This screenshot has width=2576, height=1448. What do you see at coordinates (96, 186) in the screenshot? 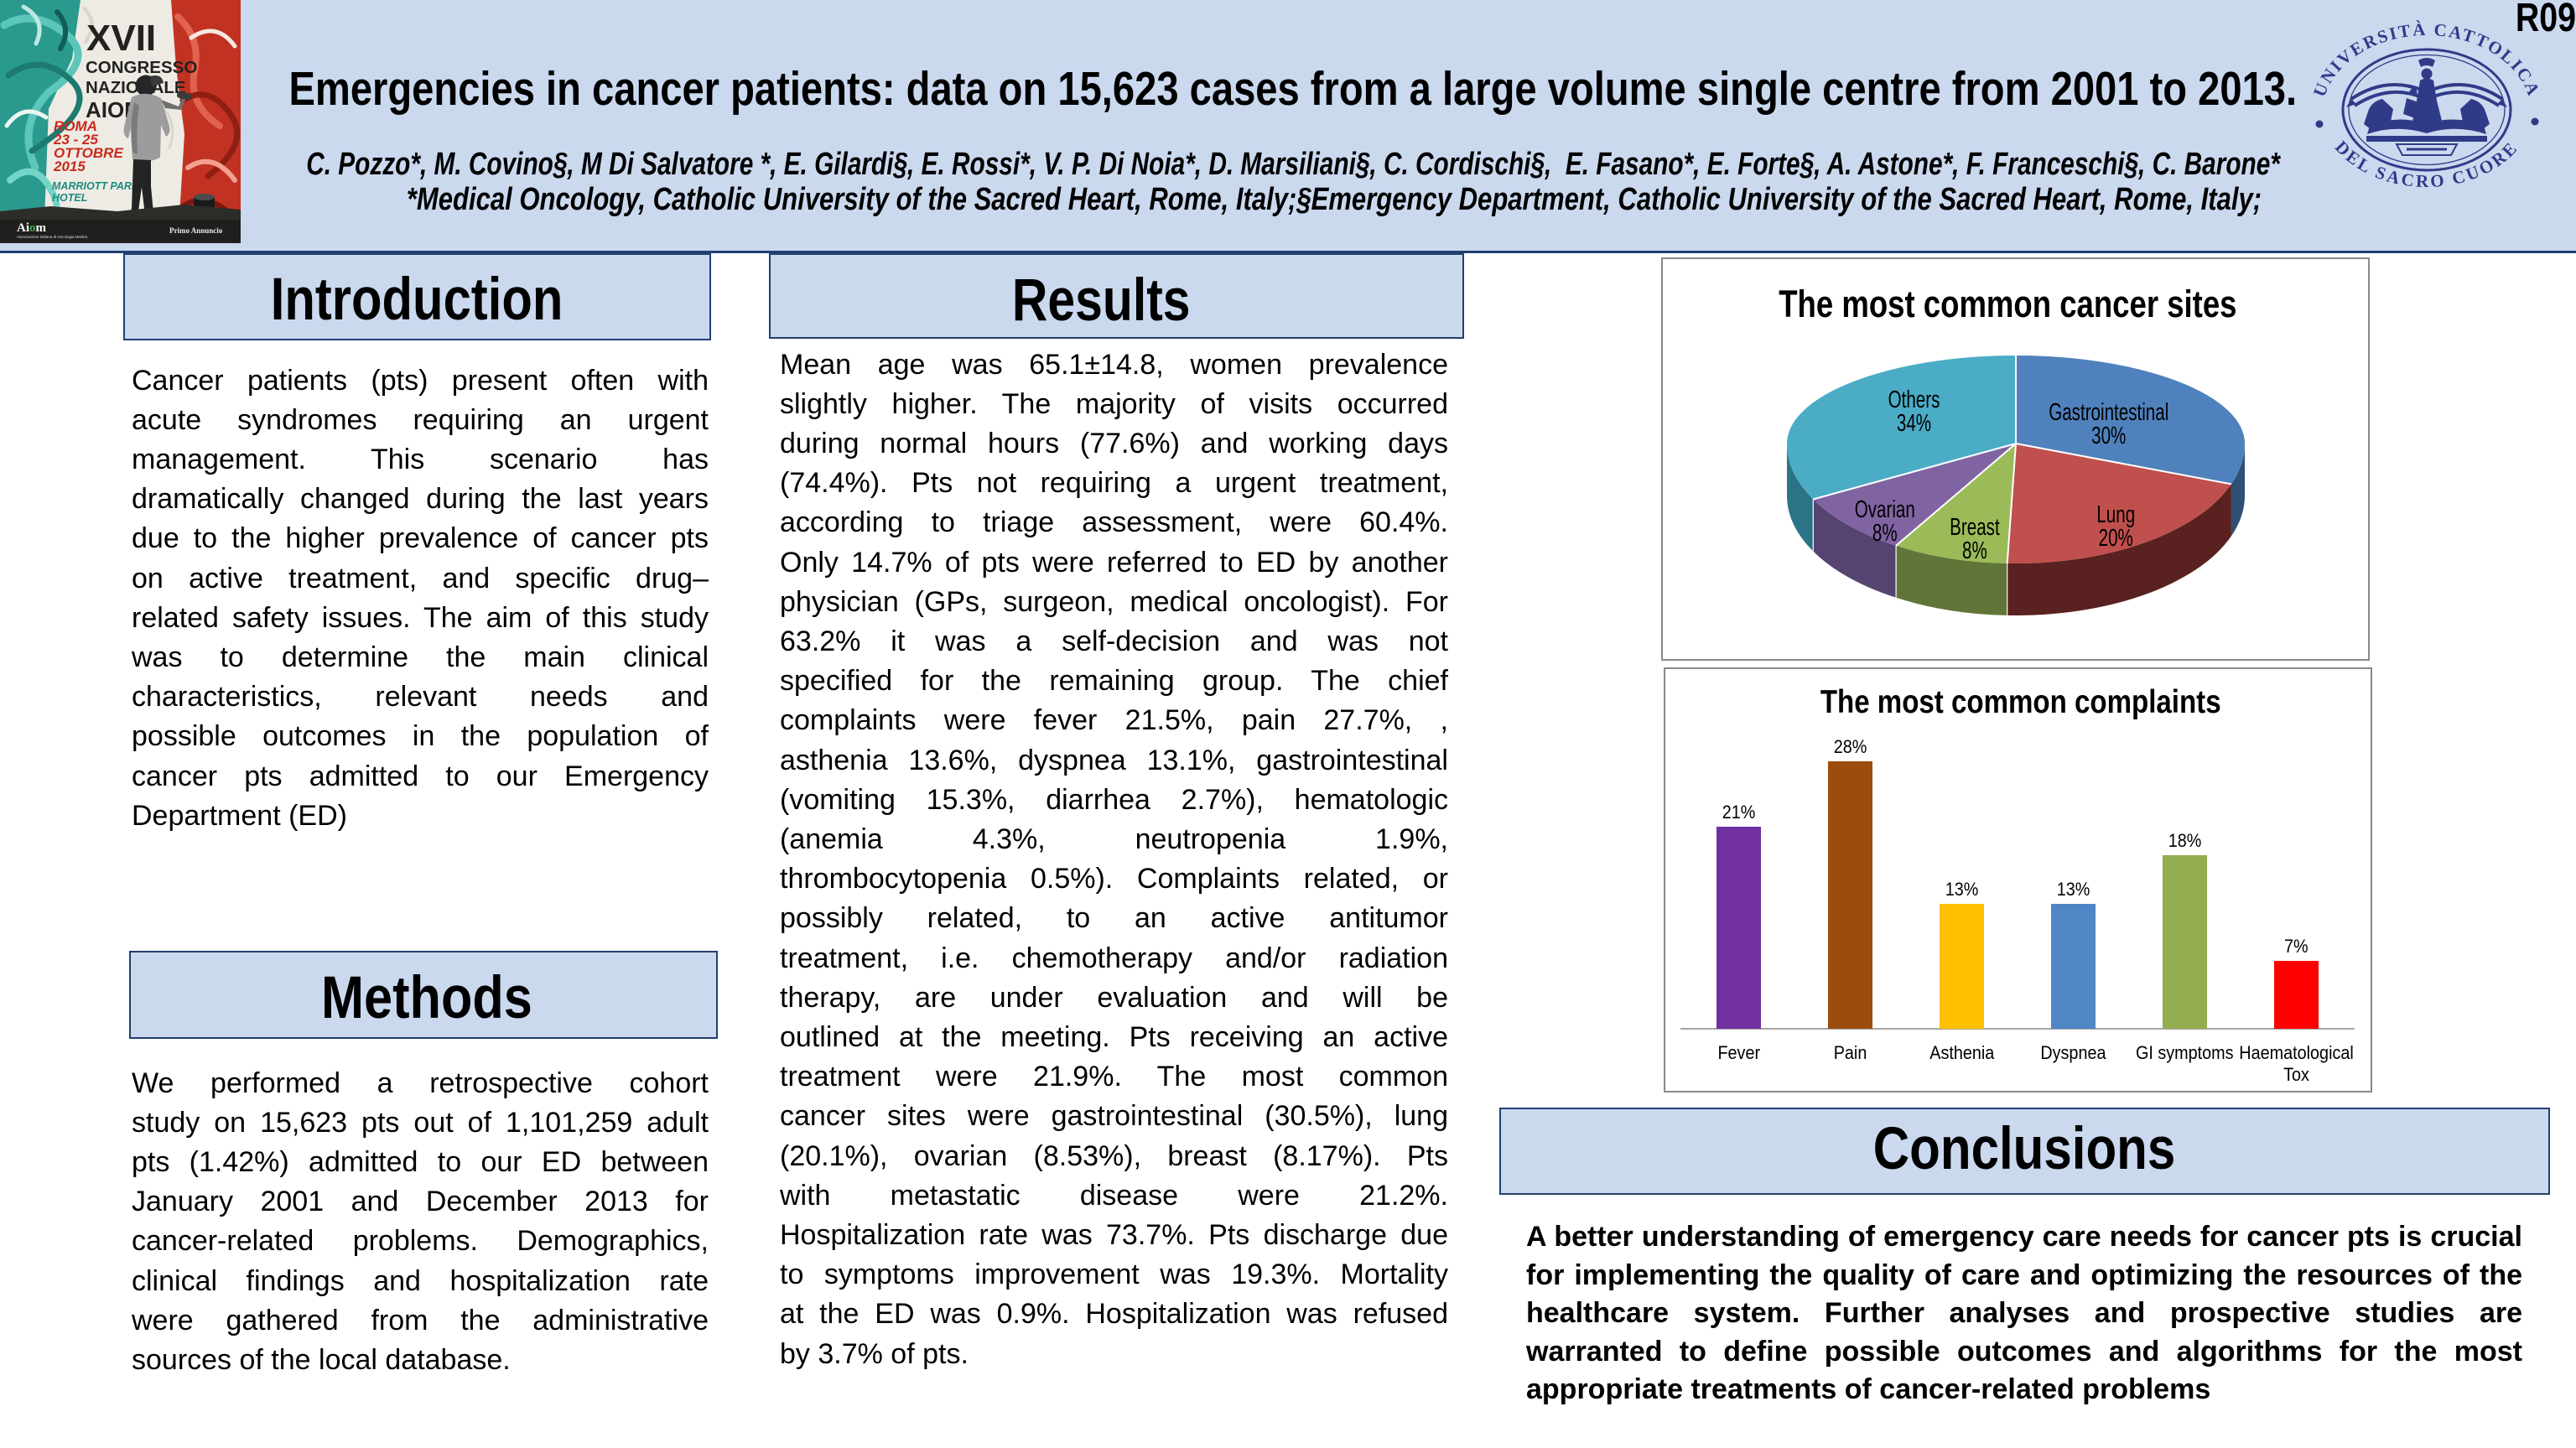
I see `svg-text: MARRIOTT PARK` at bounding box center [96, 186].